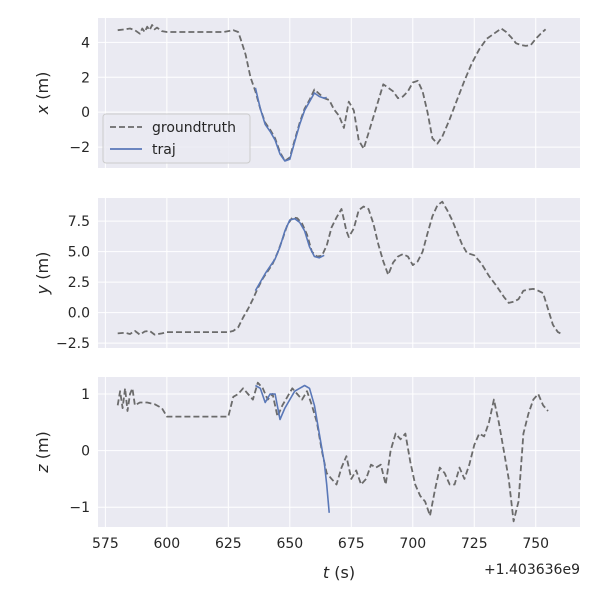 Image resolution: width=600 pixels, height=600 pixels. What do you see at coordinates (176, 138) in the screenshot?
I see `legend: groundtruth traj` at bounding box center [176, 138].